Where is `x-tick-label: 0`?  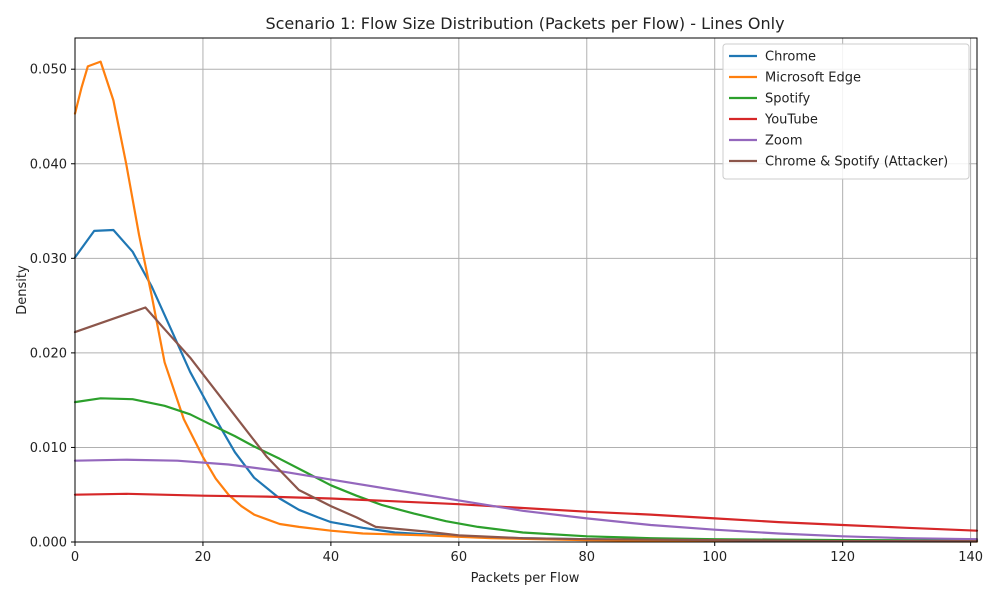
x-tick-label: 0 is located at coordinates (75, 557).